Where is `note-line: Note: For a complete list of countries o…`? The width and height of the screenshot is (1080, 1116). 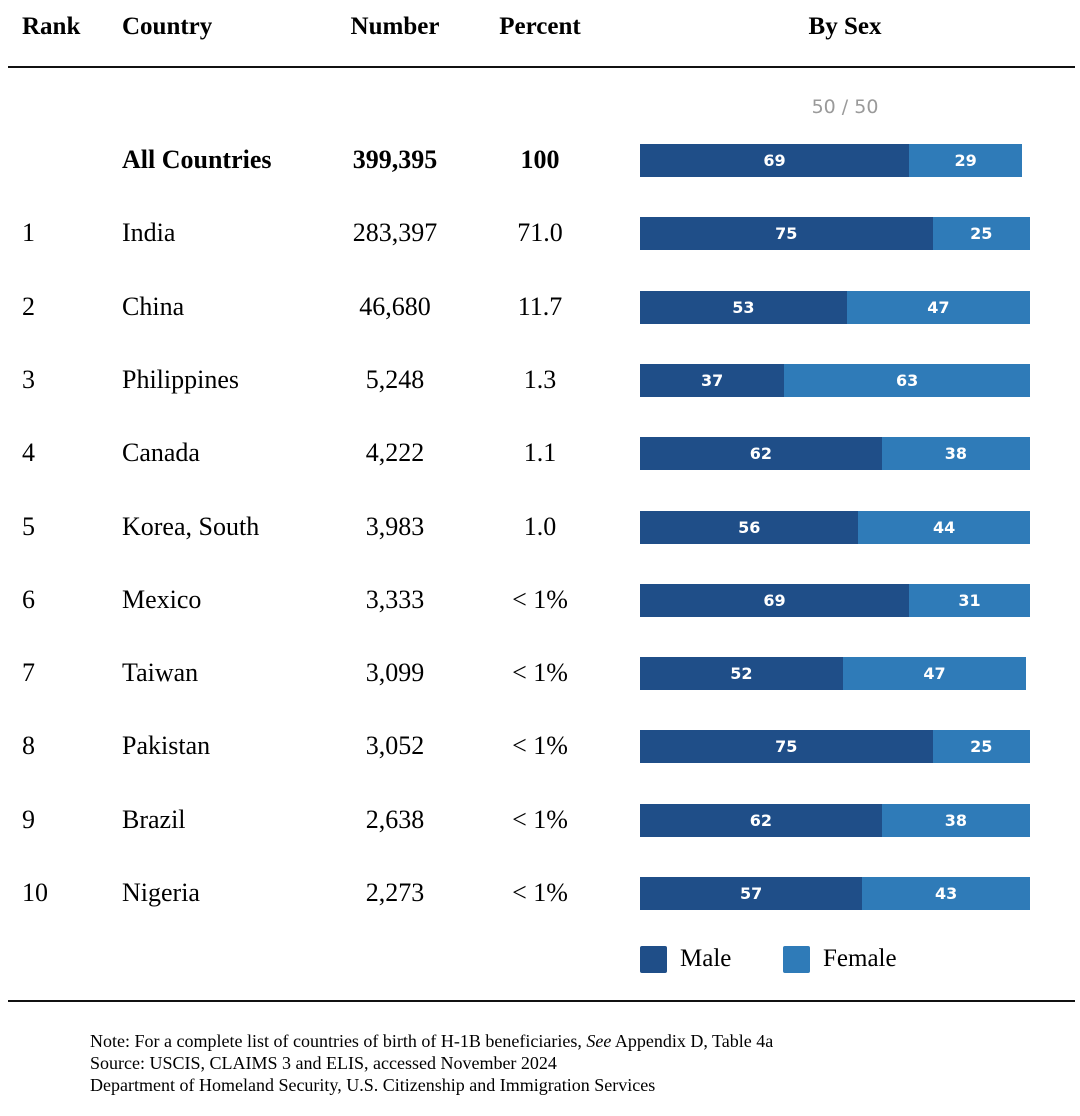 note-line: Note: For a complete list of countries o… is located at coordinates (431, 1041).